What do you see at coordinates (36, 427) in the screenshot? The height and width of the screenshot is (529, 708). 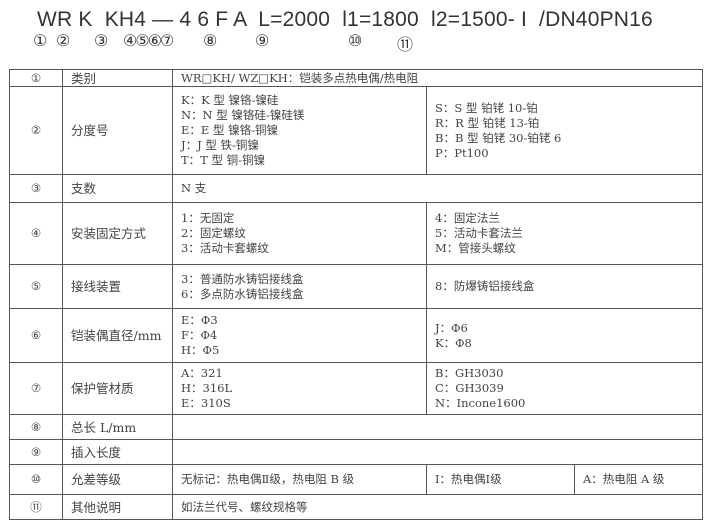 I see `row-number: ⑧` at bounding box center [36, 427].